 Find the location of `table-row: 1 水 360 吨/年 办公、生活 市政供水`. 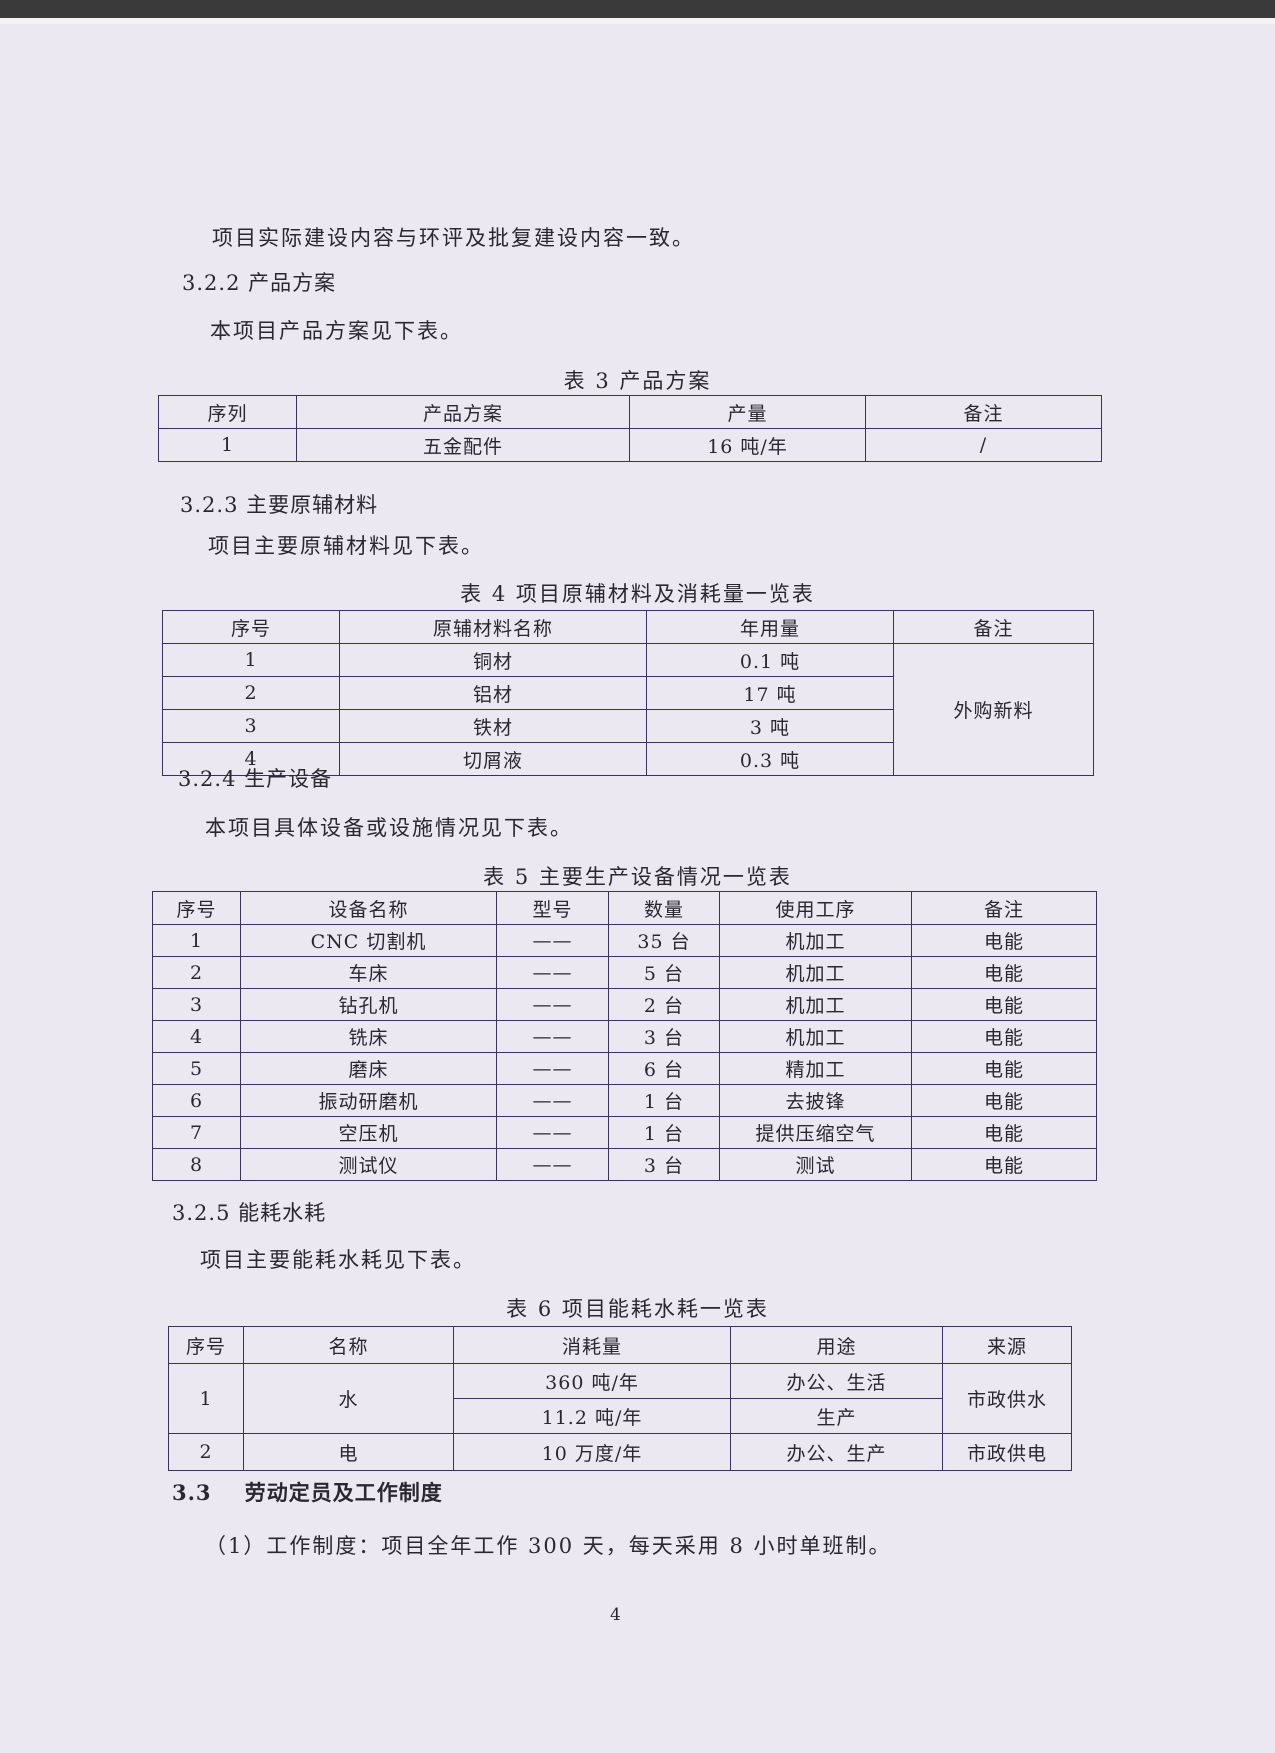

table-row: 1 水 360 吨/年 办公、生活 市政供水 is located at coordinates (620, 1398).